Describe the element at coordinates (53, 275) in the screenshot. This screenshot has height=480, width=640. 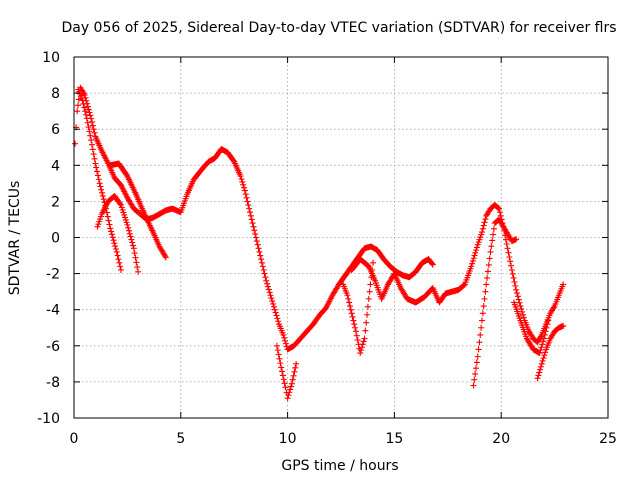
I see `y-tick-label: -2` at that location.